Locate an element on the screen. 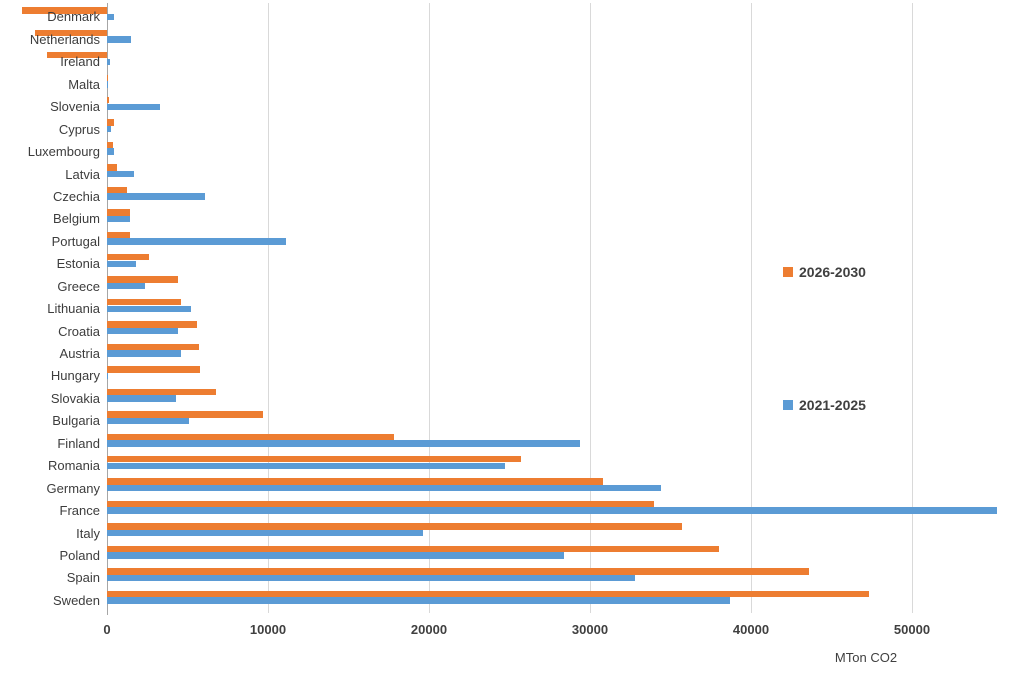 The width and height of the screenshot is (1024, 676). bar-germany-2021-2025 is located at coordinates (384, 488).